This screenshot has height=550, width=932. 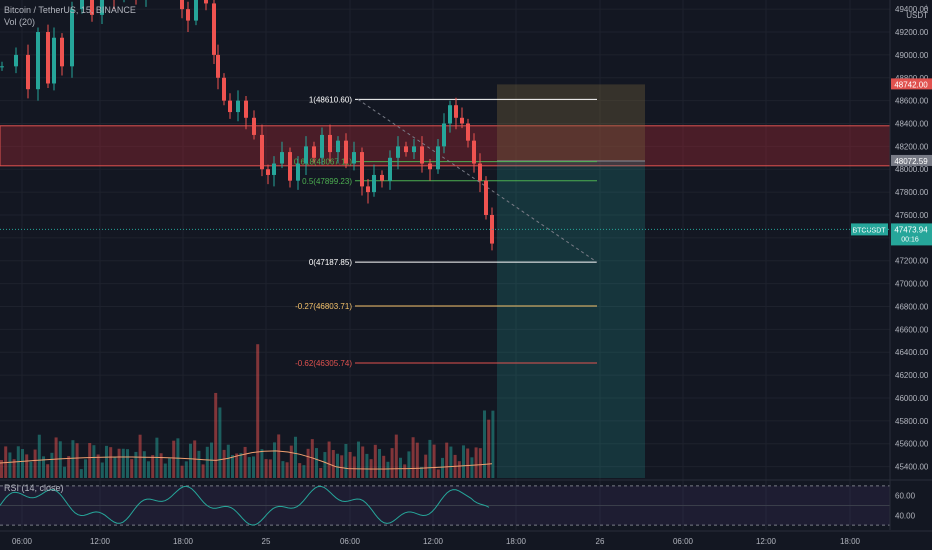 I want to click on axis-currency-label: ↓ USDT, so click(x=917, y=11).